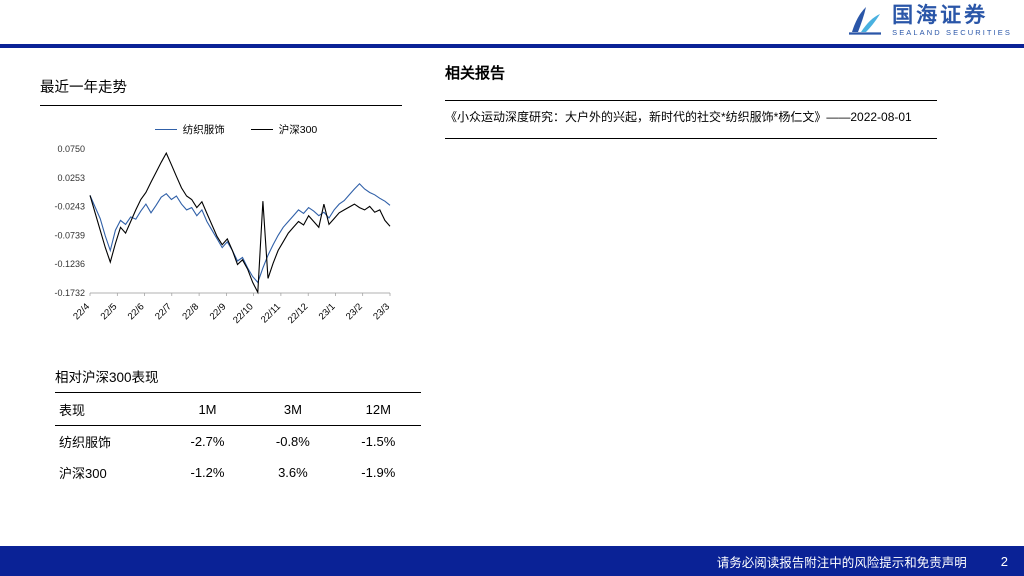  Describe the element at coordinates (841, 562) in the screenshot. I see `footer-disclaimer: 请务必阅读报告附注中的风险提示和免责声明` at that location.